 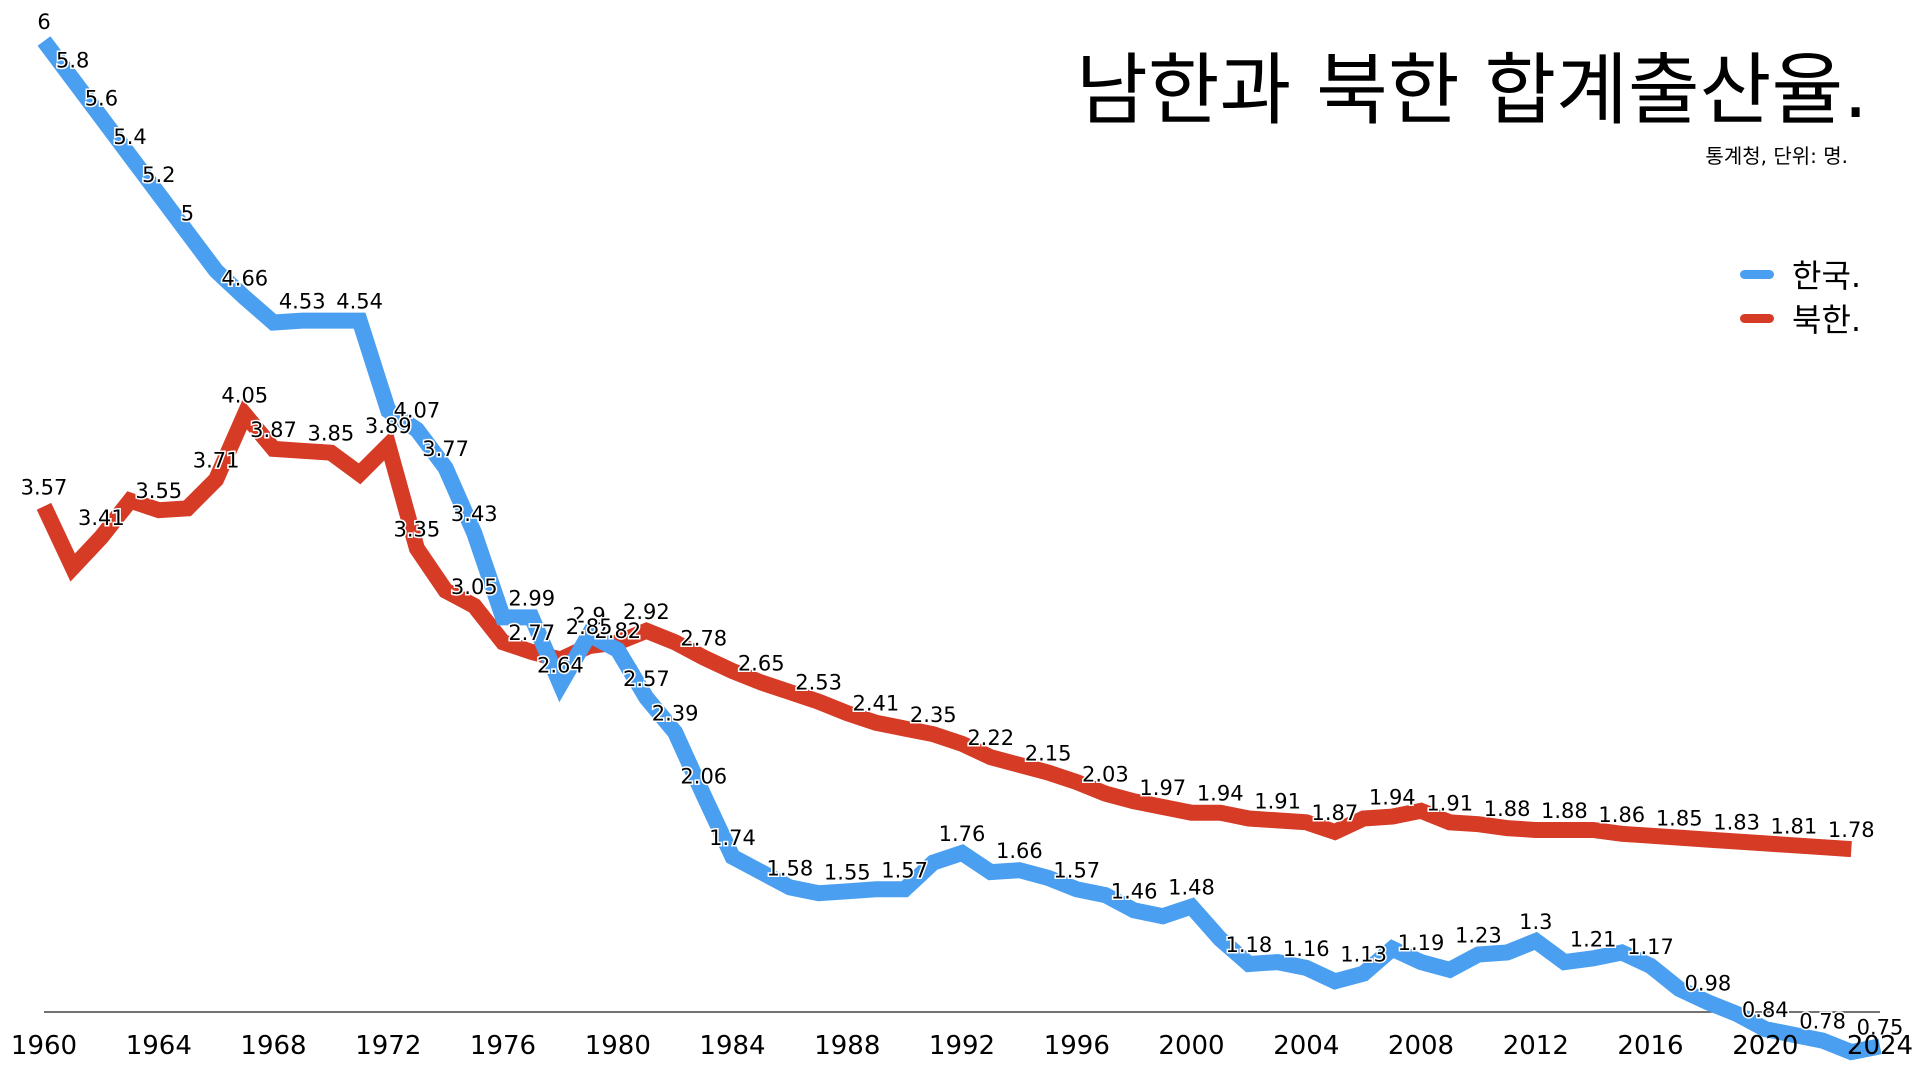 I want to click on data-label-north-korea-1993: 2.22, so click(x=990, y=738).